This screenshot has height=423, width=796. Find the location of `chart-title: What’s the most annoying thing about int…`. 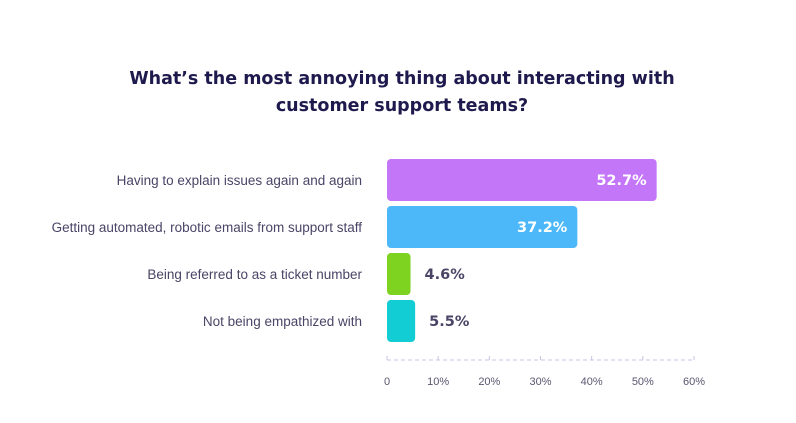

chart-title: What’s the most annoying thing about int… is located at coordinates (401, 92).